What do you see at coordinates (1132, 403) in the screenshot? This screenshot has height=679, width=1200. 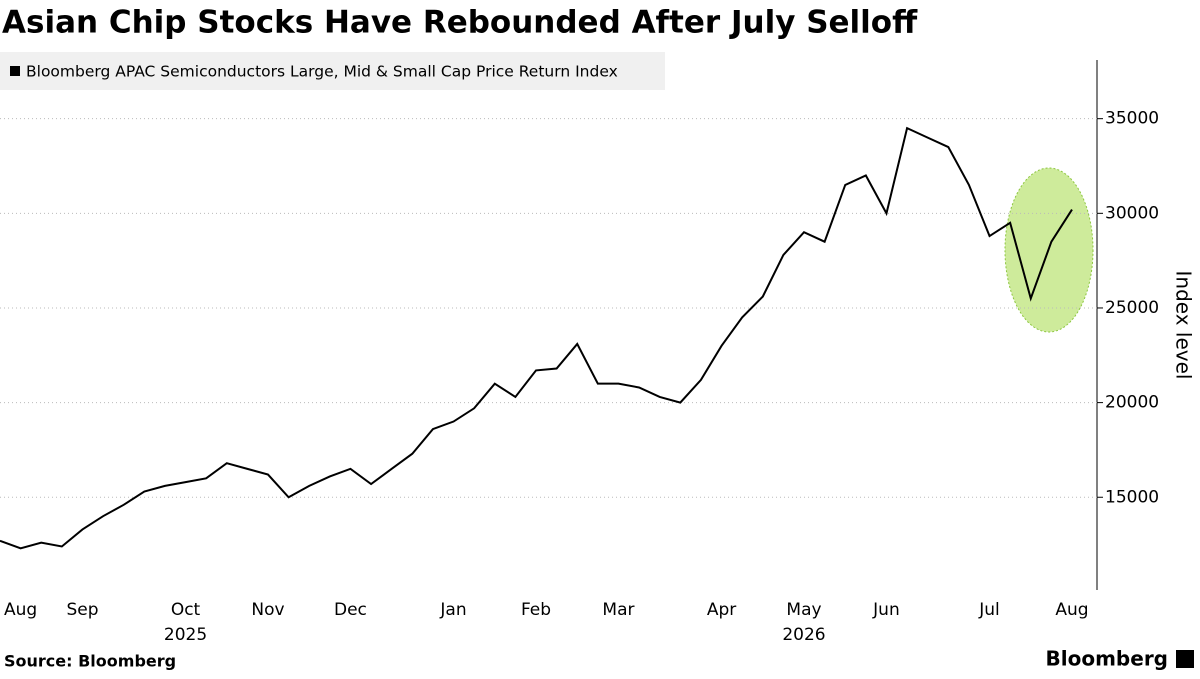 I see `y-tick-label: 20000` at bounding box center [1132, 403].